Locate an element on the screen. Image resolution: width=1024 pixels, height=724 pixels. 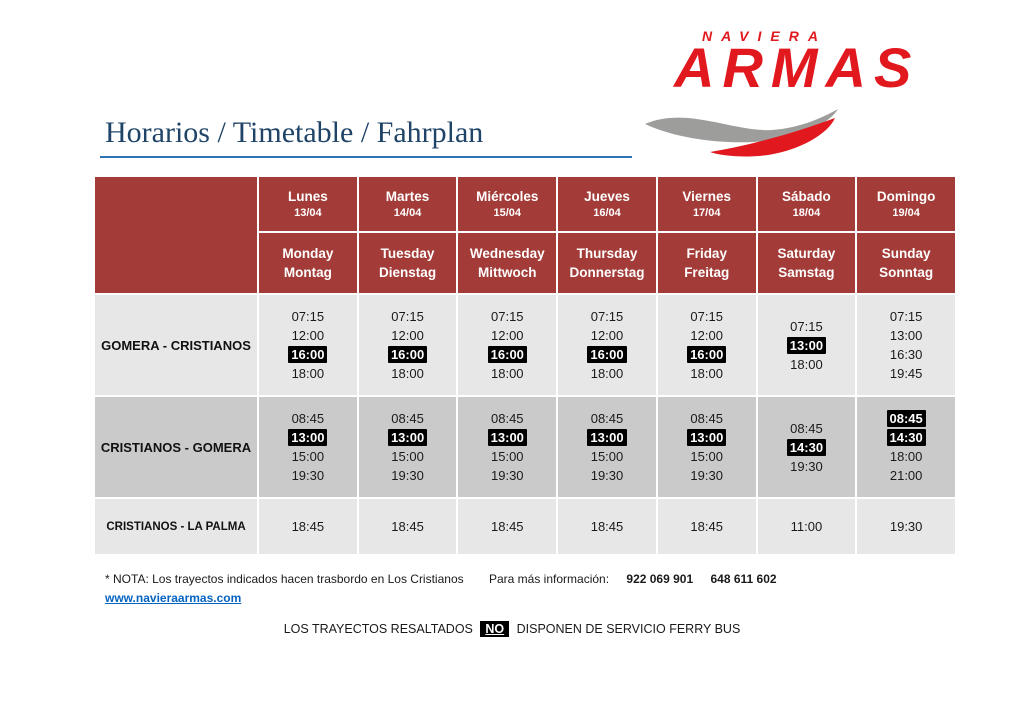
brand-swoosh-icon is located at coordinates (741, 133).